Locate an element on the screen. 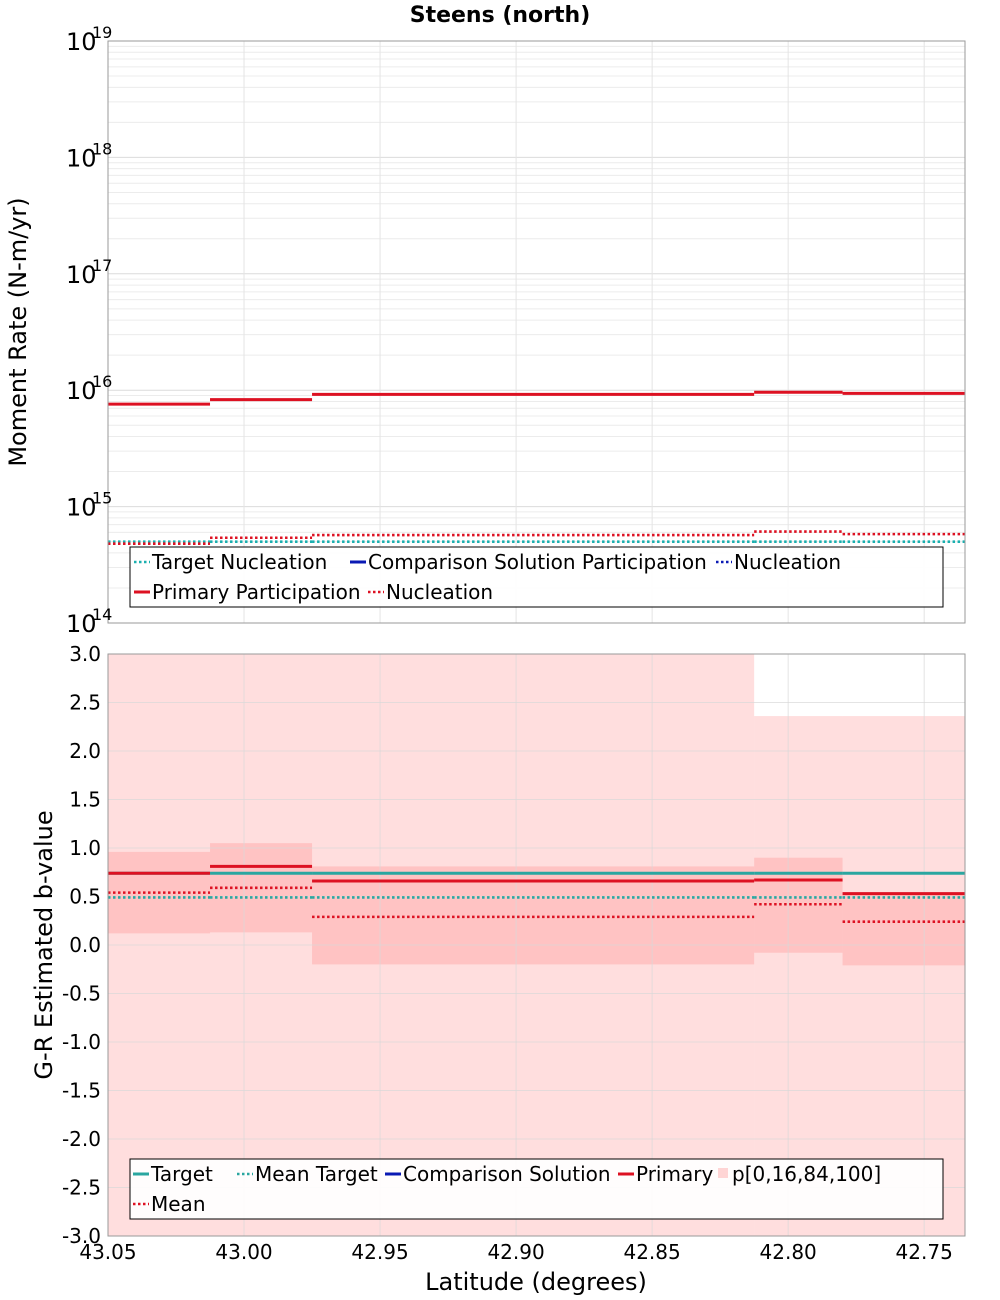 This screenshot has height=1300, width=1000. x-tick-label: 42.90 is located at coordinates (515, 1252).